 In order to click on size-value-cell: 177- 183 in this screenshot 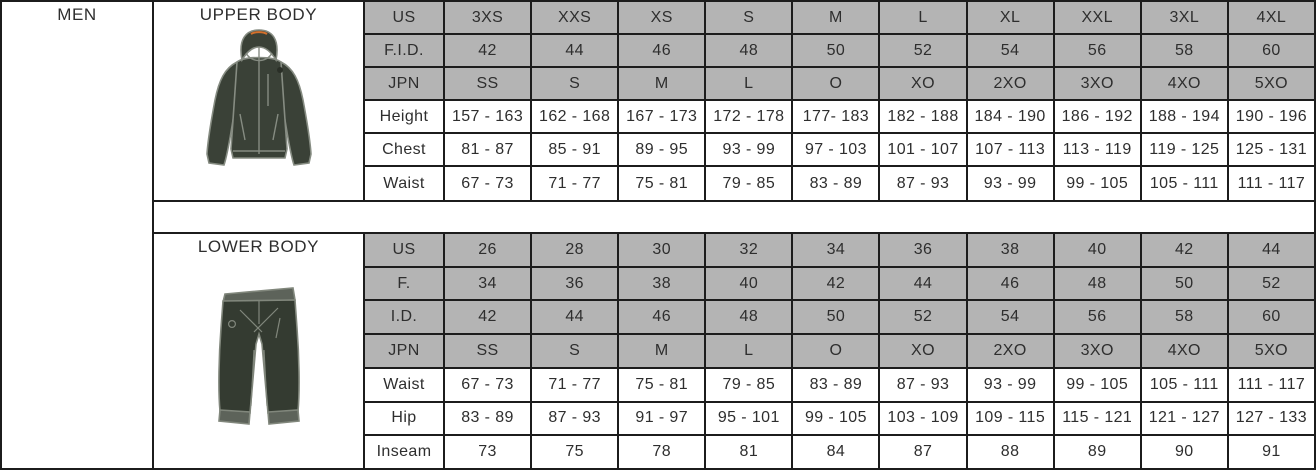, I will do `click(837, 116)`.